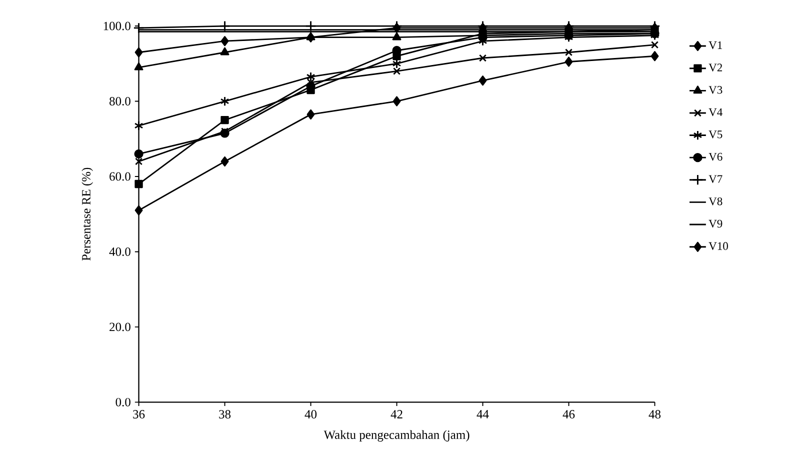 This screenshot has height=476, width=811. Describe the element at coordinates (310, 414) in the screenshot. I see `x-tick-label: 40` at that location.